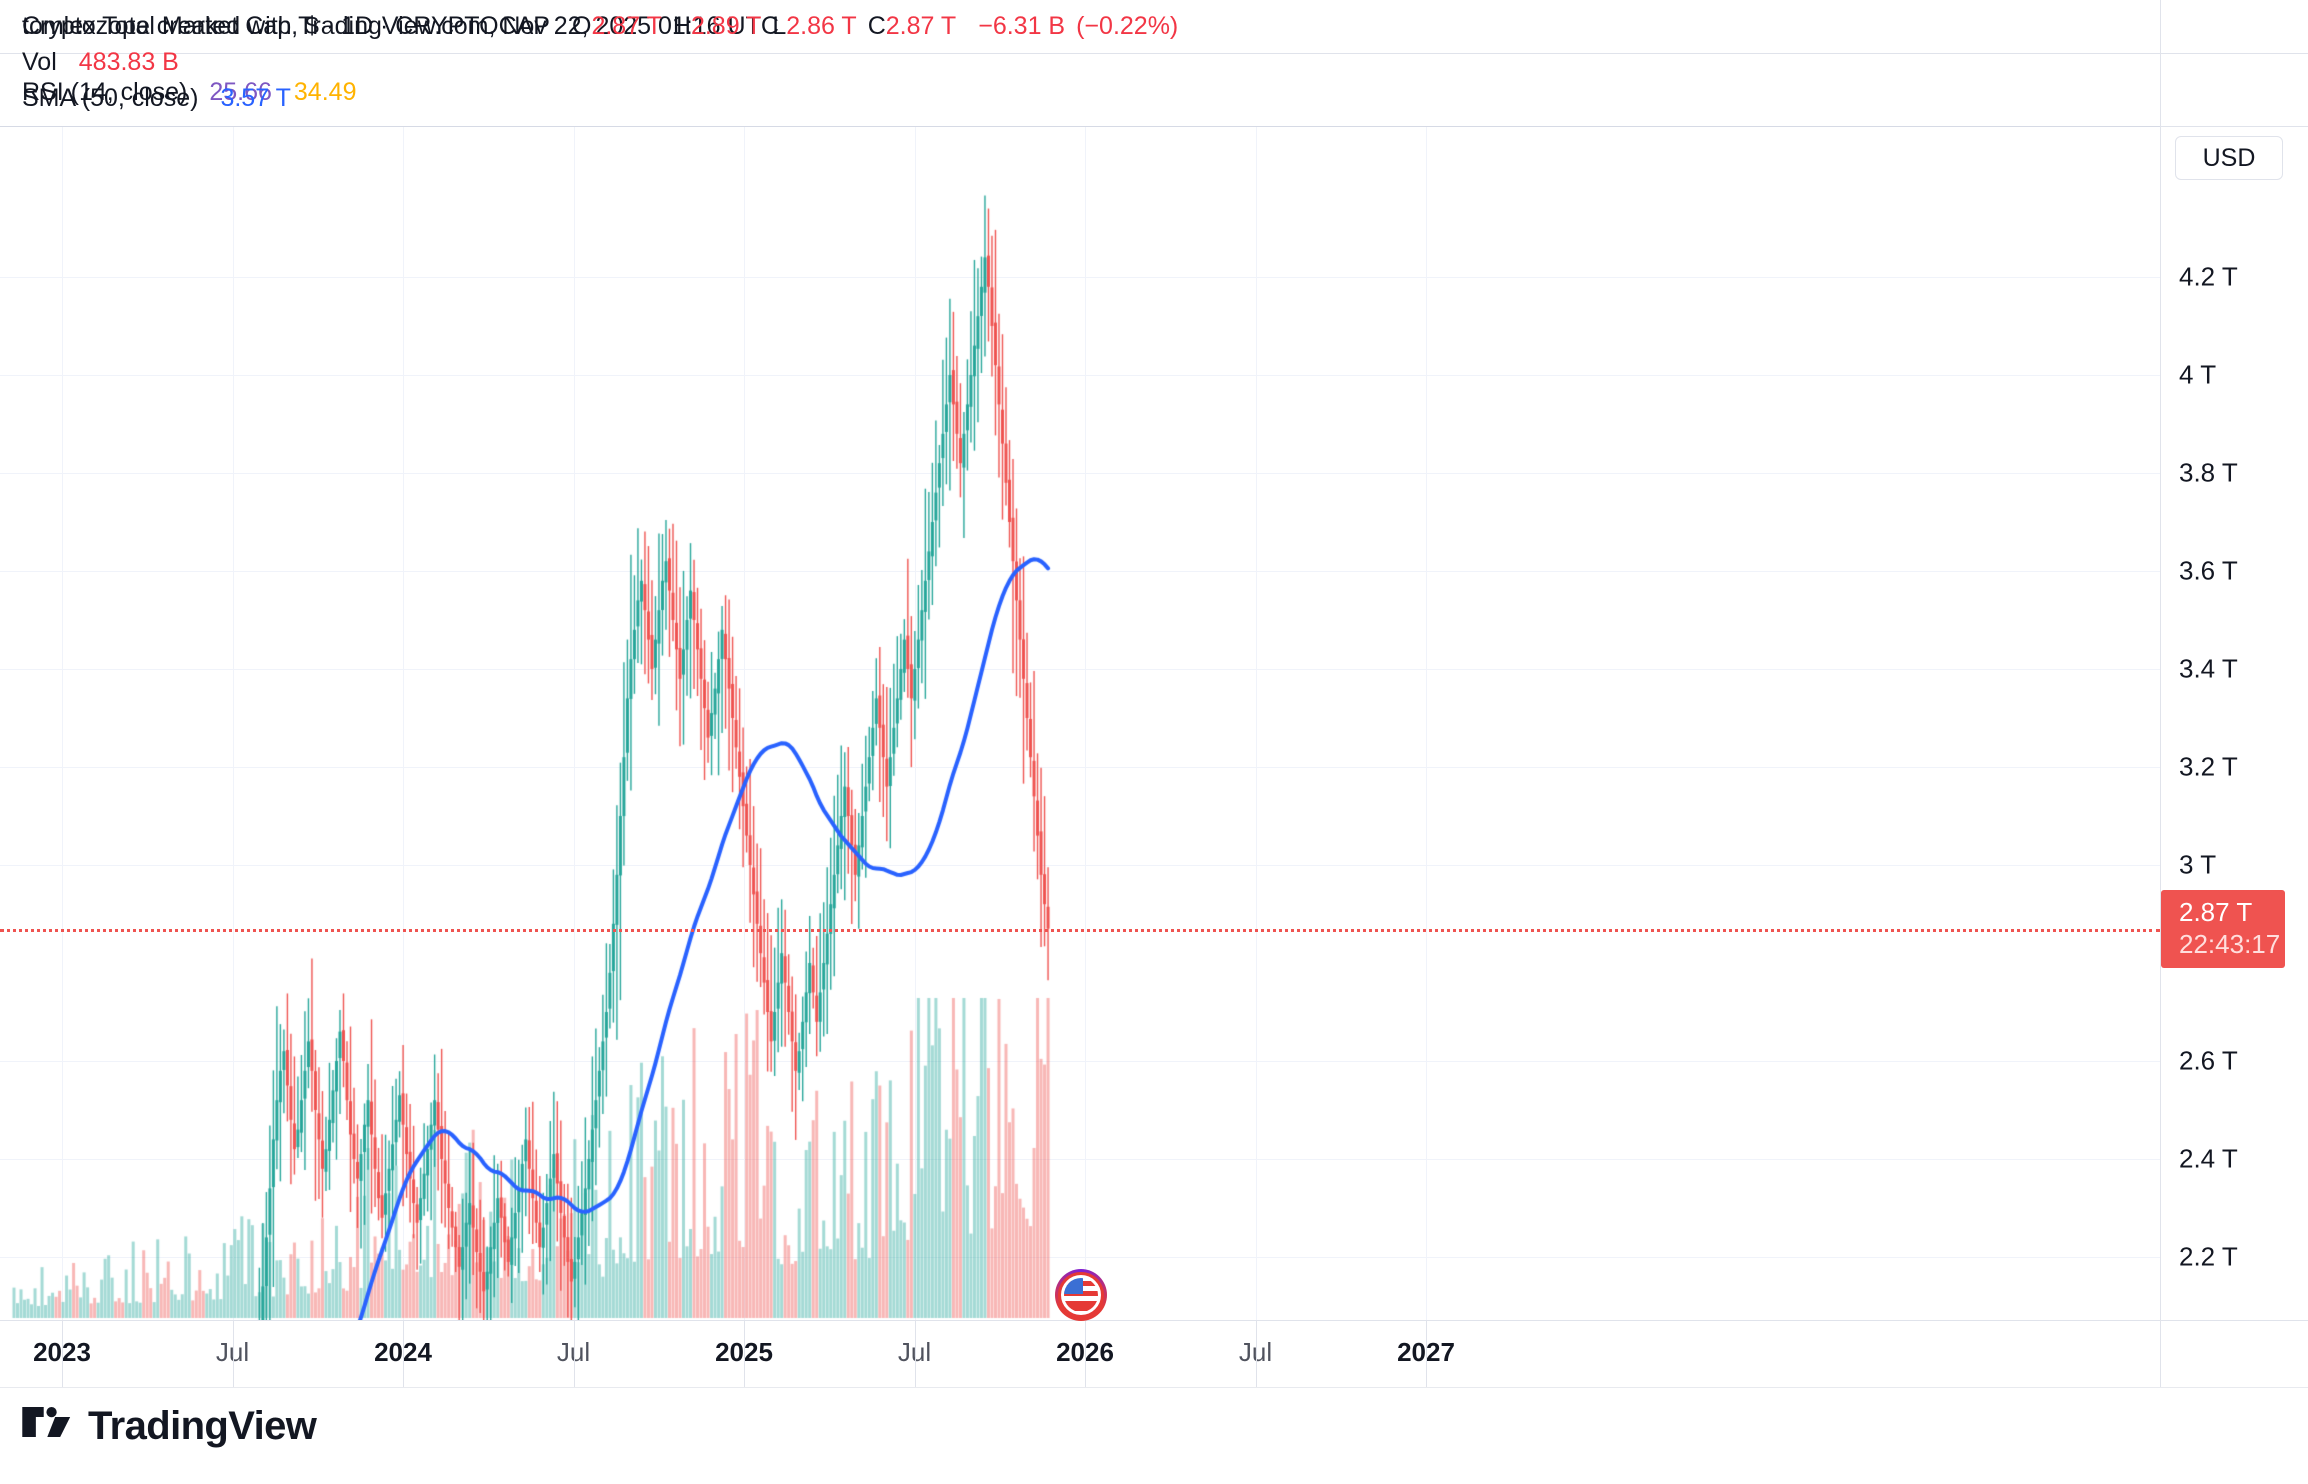 The height and width of the screenshot is (1484, 2308). Describe the element at coordinates (2216, 911) in the screenshot. I see `last-price-value: 2.87 T` at that location.